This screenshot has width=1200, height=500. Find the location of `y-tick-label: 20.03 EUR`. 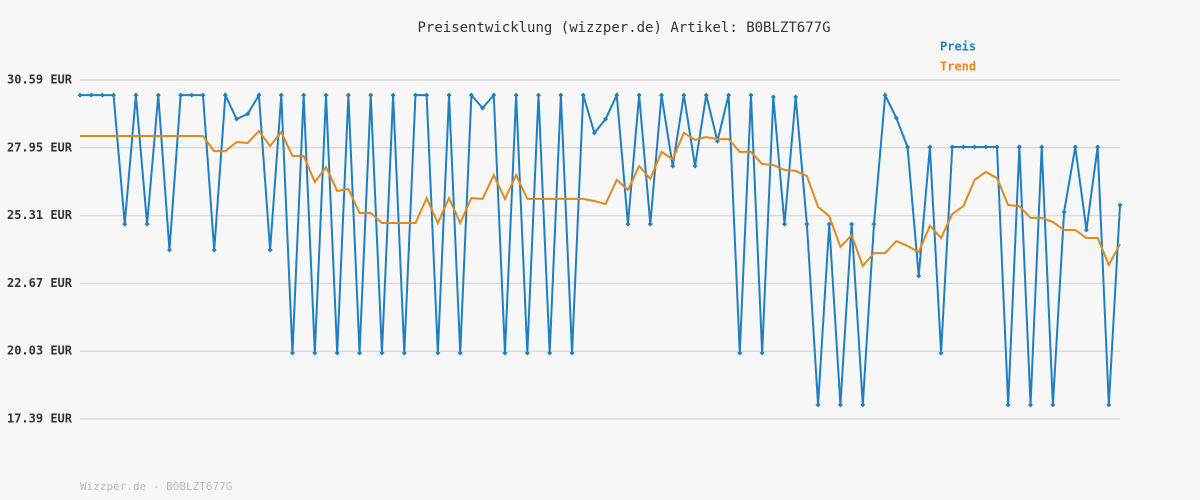

y-tick-label: 20.03 EUR is located at coordinates (40, 351).